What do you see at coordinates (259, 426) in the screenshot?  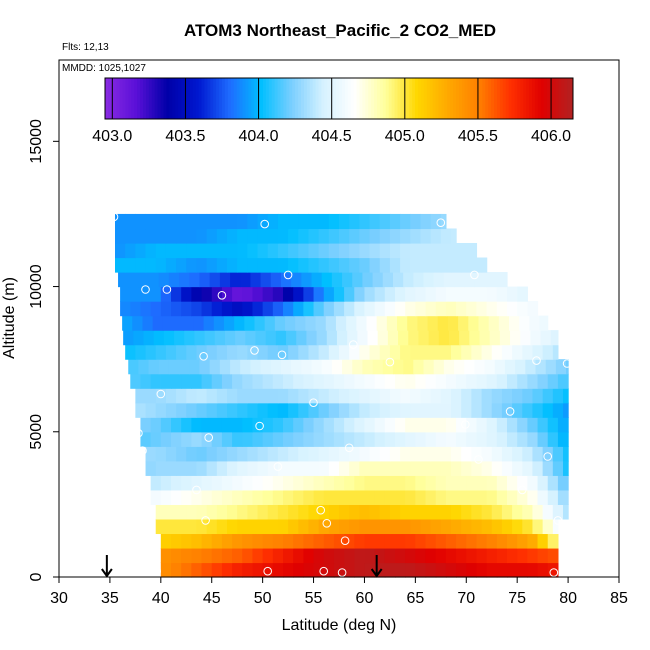 I see `sample-point` at bounding box center [259, 426].